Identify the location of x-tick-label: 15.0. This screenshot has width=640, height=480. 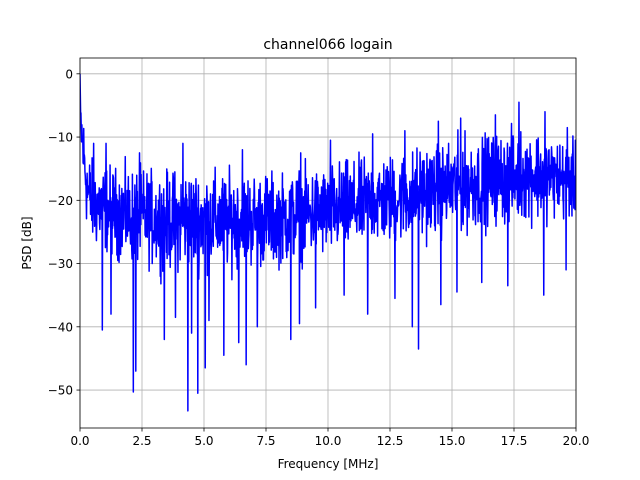
(452, 441).